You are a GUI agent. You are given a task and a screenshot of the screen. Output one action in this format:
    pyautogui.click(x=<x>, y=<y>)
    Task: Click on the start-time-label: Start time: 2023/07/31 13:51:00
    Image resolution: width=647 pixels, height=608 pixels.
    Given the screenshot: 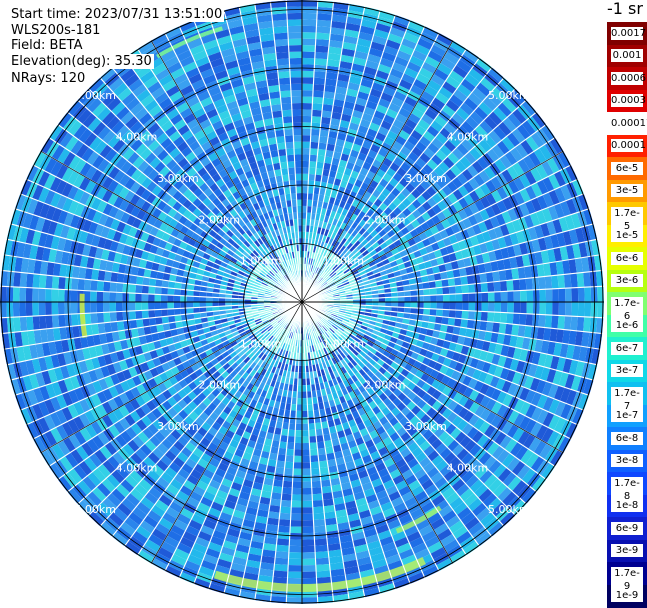 What is the action you would take?
    pyautogui.click(x=118, y=14)
    